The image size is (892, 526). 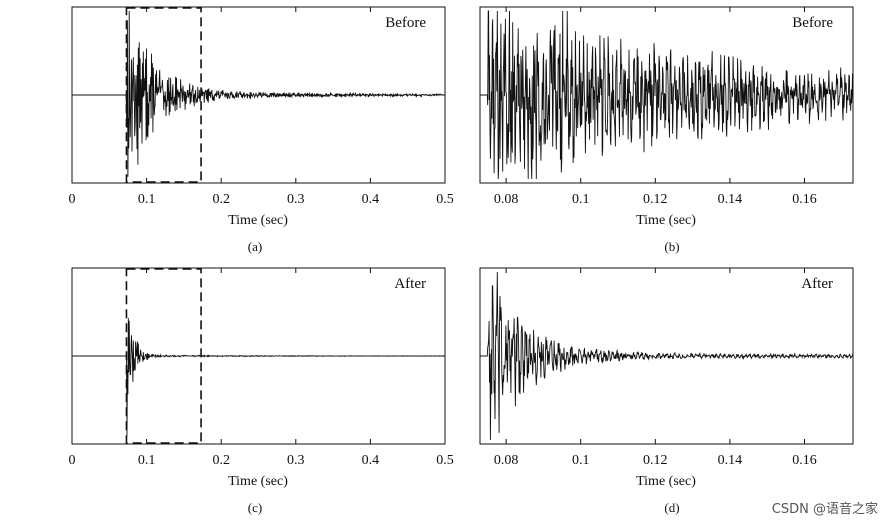 I want to click on panel-d-waveform, so click(x=667, y=356).